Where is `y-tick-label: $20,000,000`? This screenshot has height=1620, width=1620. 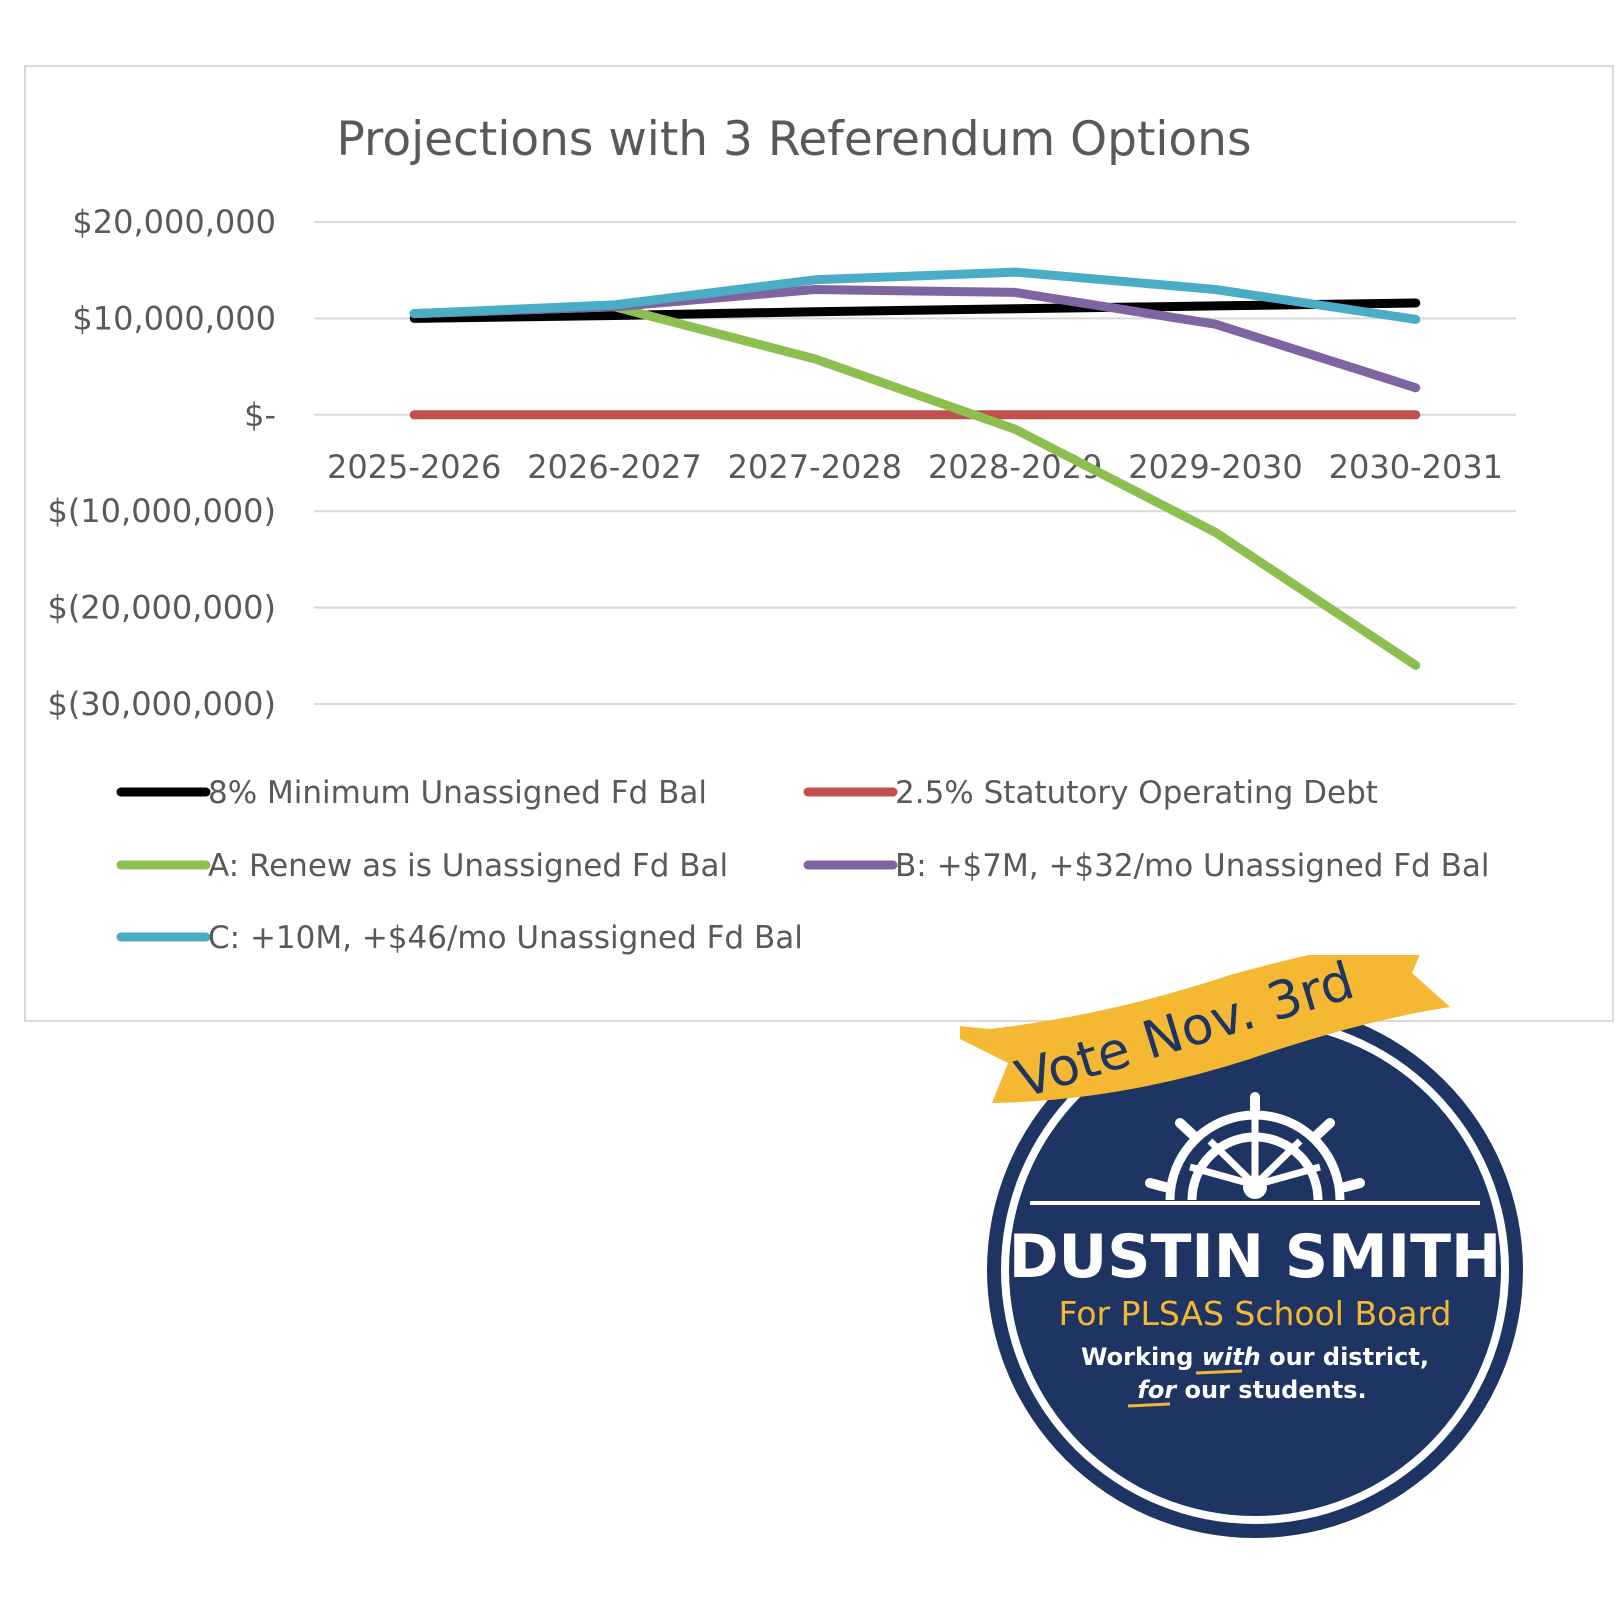 y-tick-label: $20,000,000 is located at coordinates (174, 222).